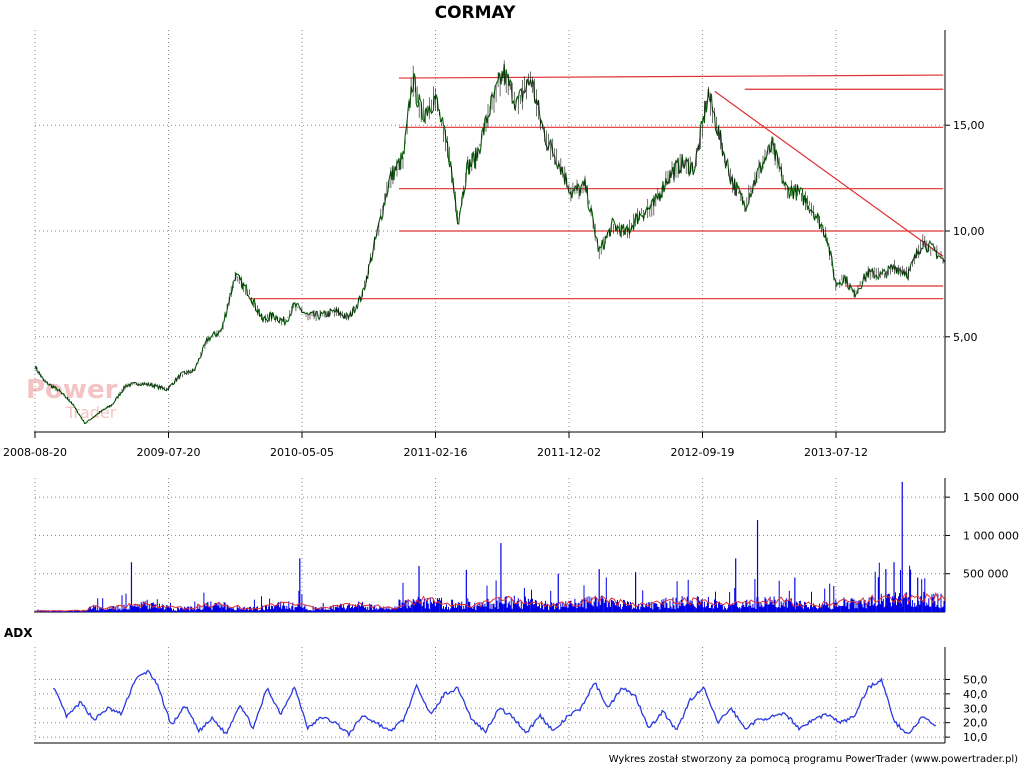 The image size is (1024, 768). Describe the element at coordinates (975, 679) in the screenshot. I see `adx-tick-label: 50,0` at that location.